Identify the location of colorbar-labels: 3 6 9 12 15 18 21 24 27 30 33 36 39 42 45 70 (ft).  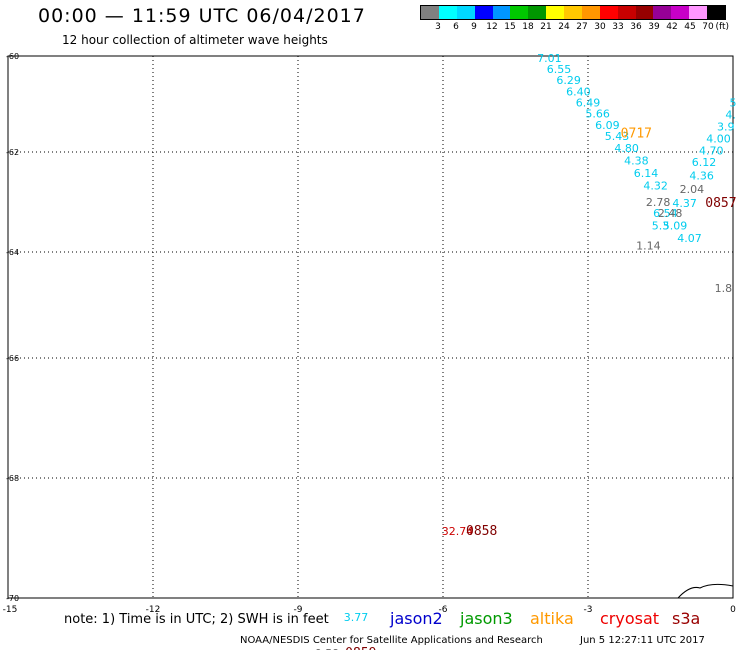
(574, 28).